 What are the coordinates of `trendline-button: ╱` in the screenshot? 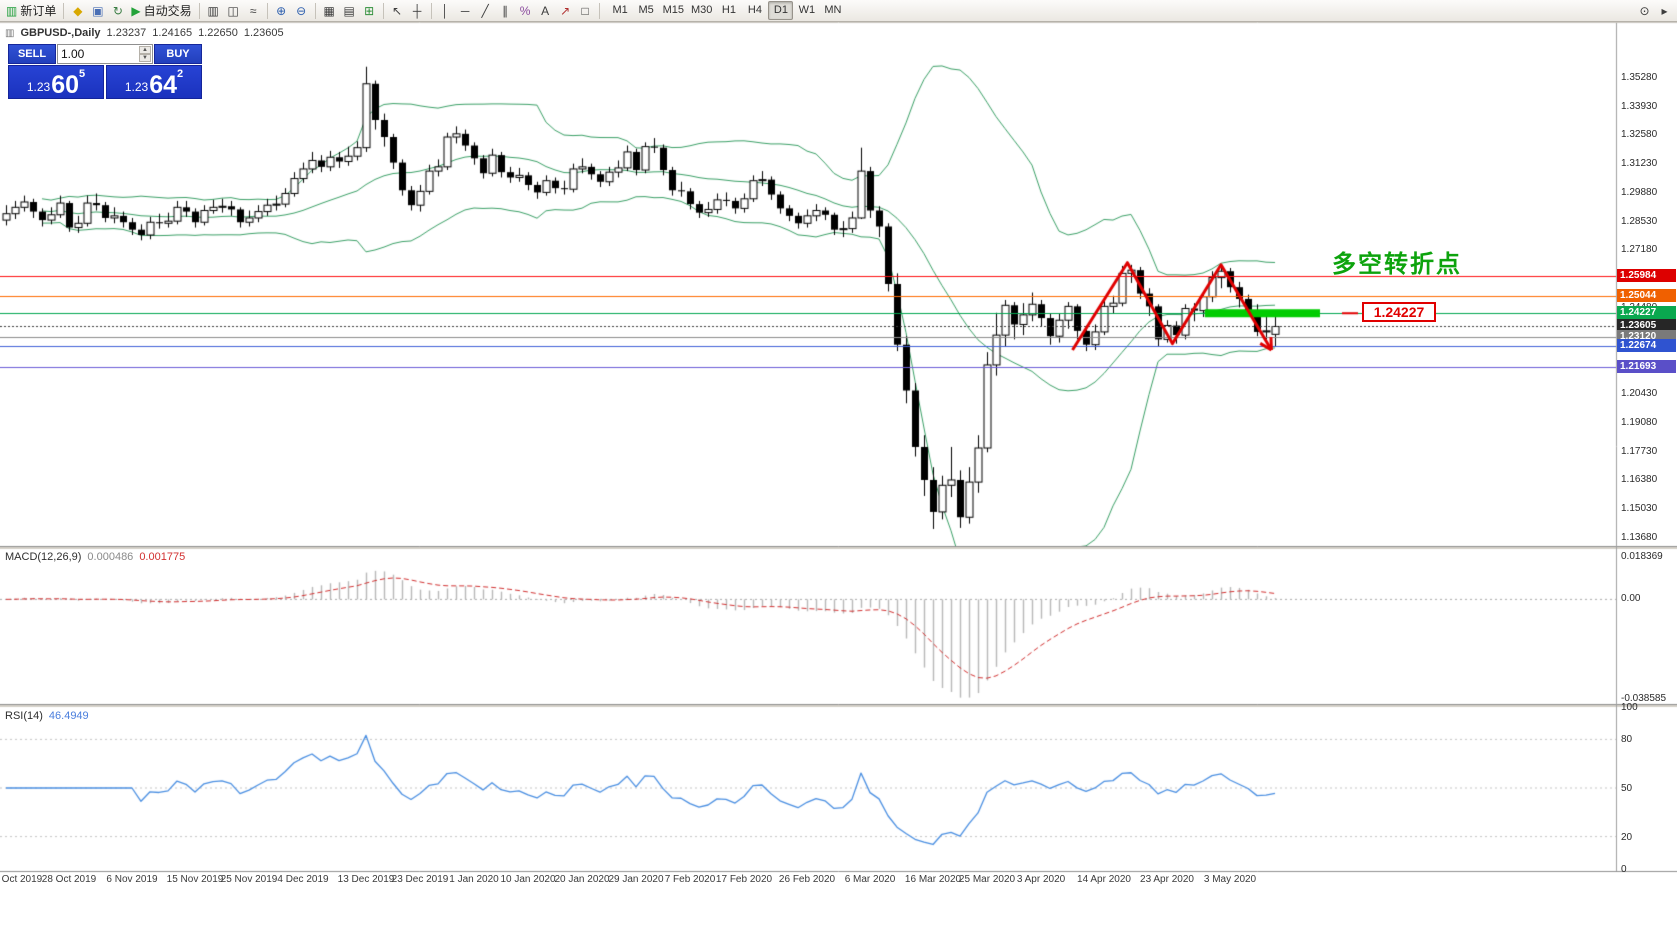 It's located at (485, 10).